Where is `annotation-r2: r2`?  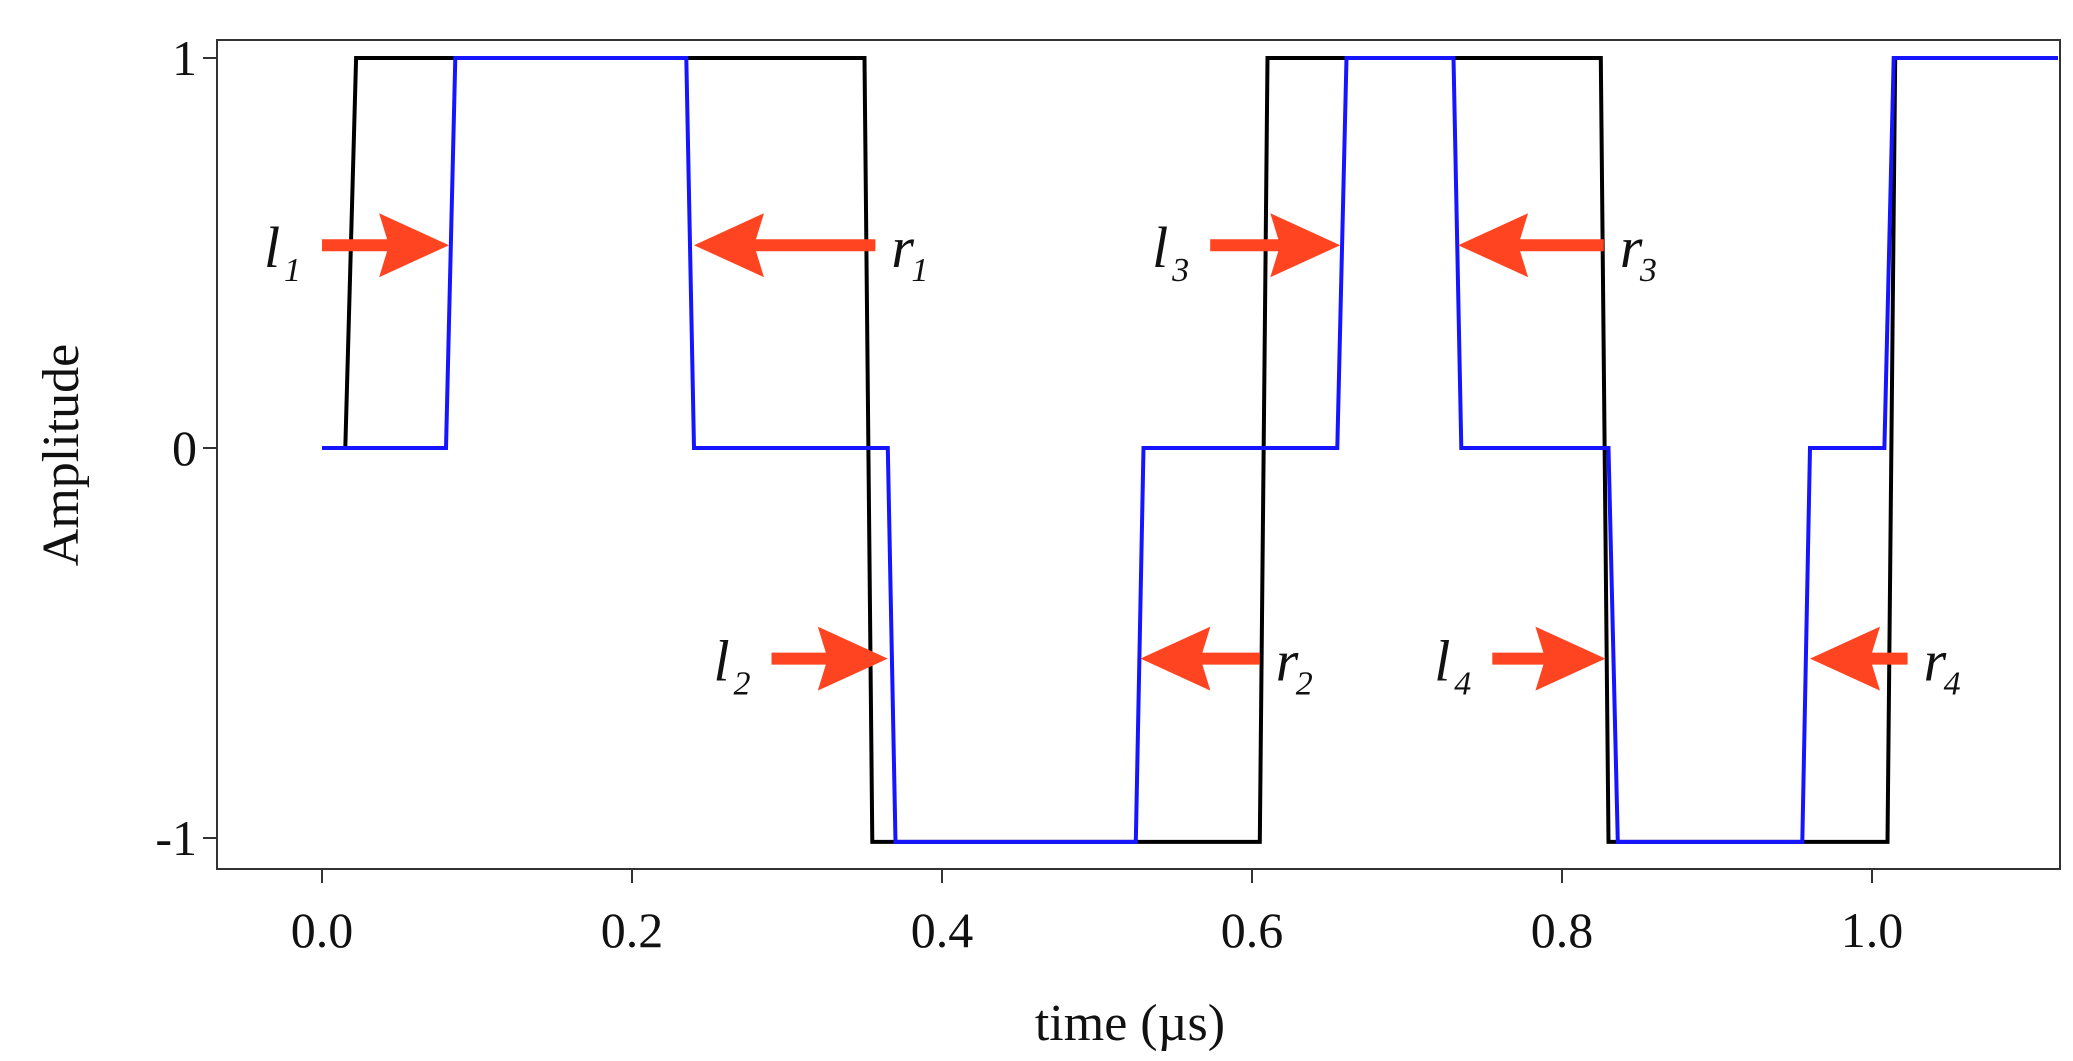 annotation-r2: r2 is located at coordinates (1226, 664).